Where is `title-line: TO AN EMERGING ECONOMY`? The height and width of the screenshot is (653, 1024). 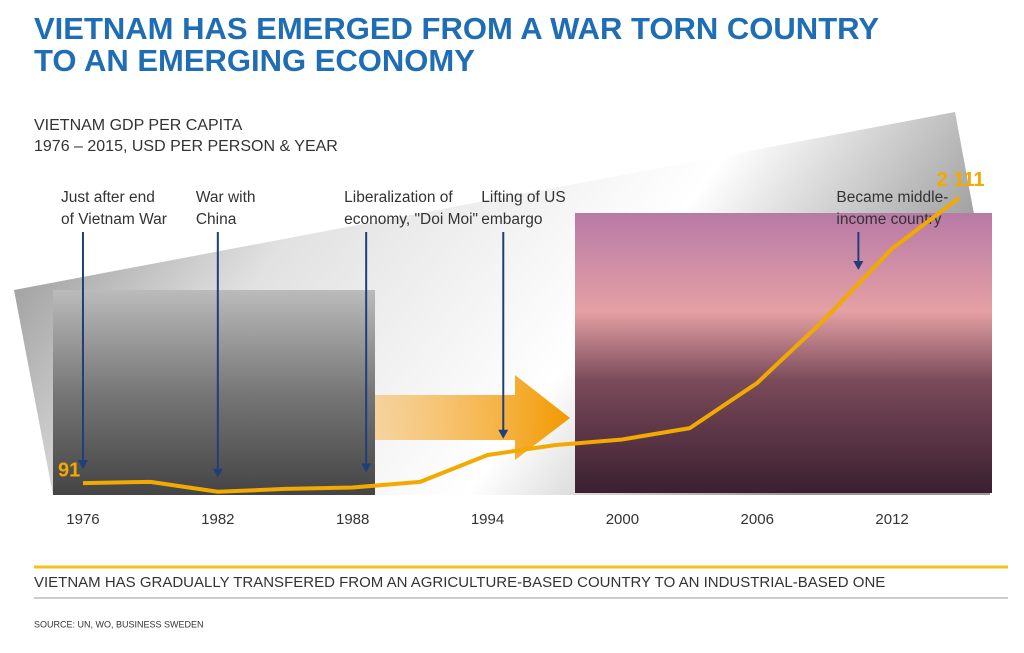 title-line: TO AN EMERGING ECONOMY is located at coordinates (254, 60).